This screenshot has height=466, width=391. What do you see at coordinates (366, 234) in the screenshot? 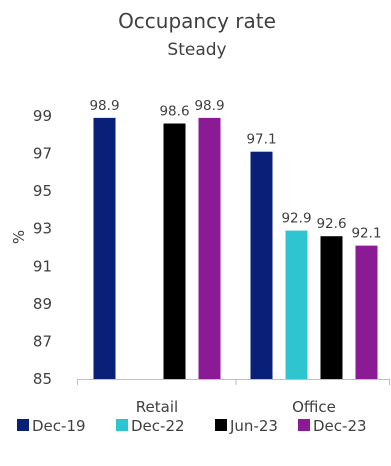
I see `data-label: 92.1` at bounding box center [366, 234].